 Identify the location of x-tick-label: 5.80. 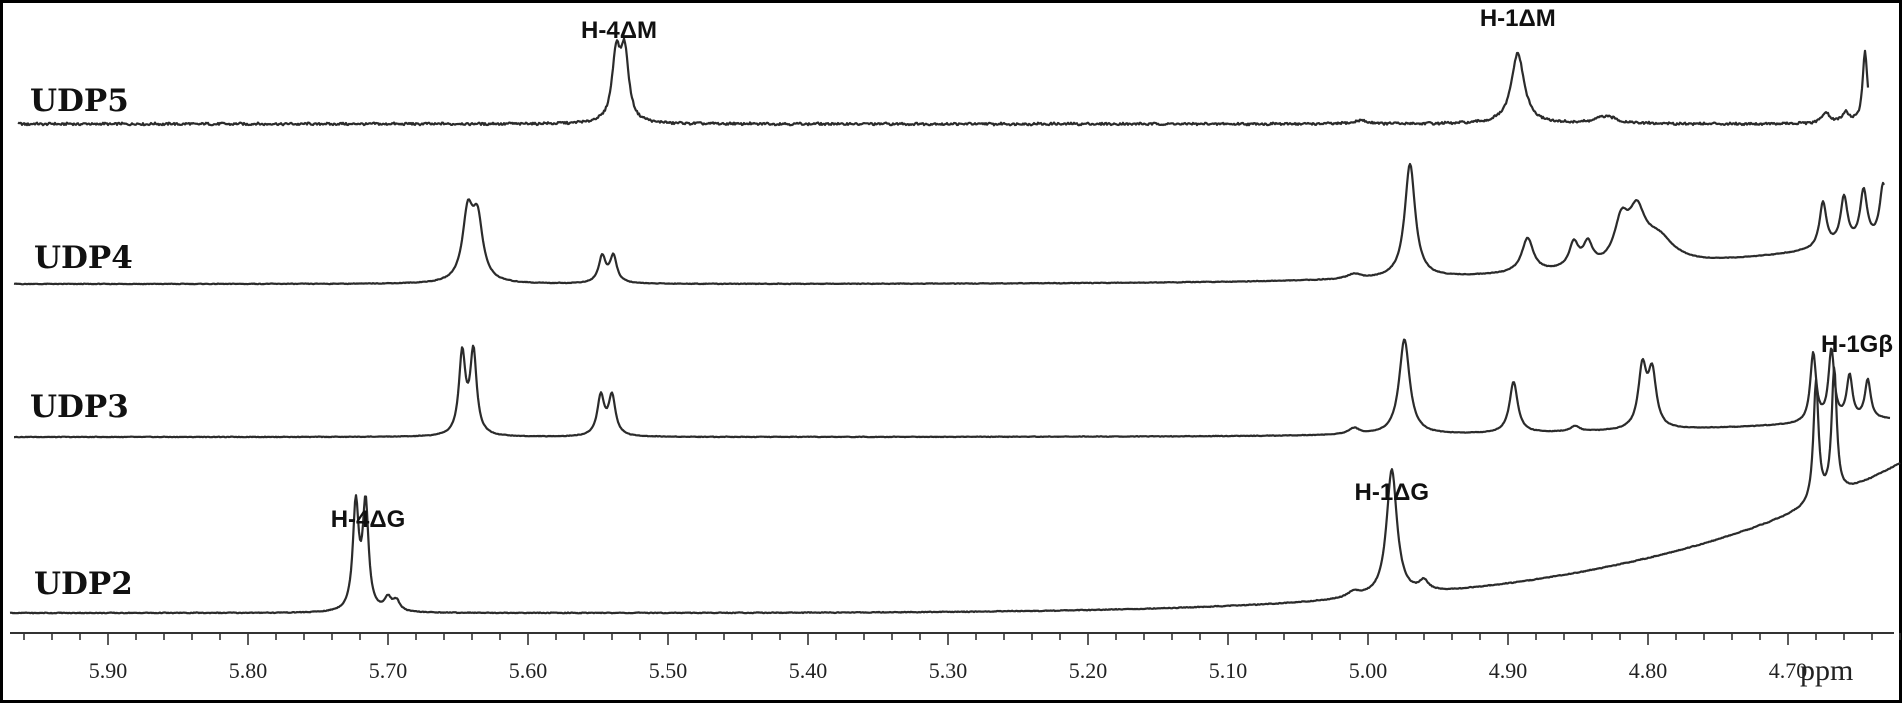
(248, 670).